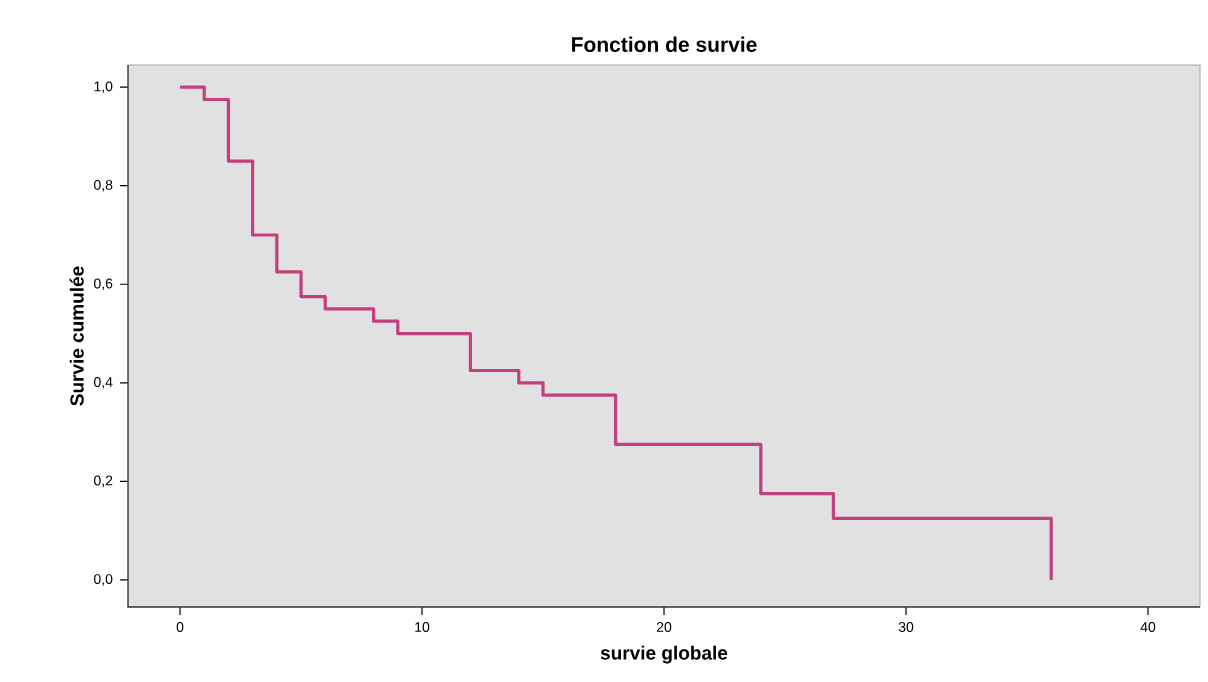  Describe the element at coordinates (76, 336) in the screenshot. I see `y-axis-title: Survie cumulée` at that location.